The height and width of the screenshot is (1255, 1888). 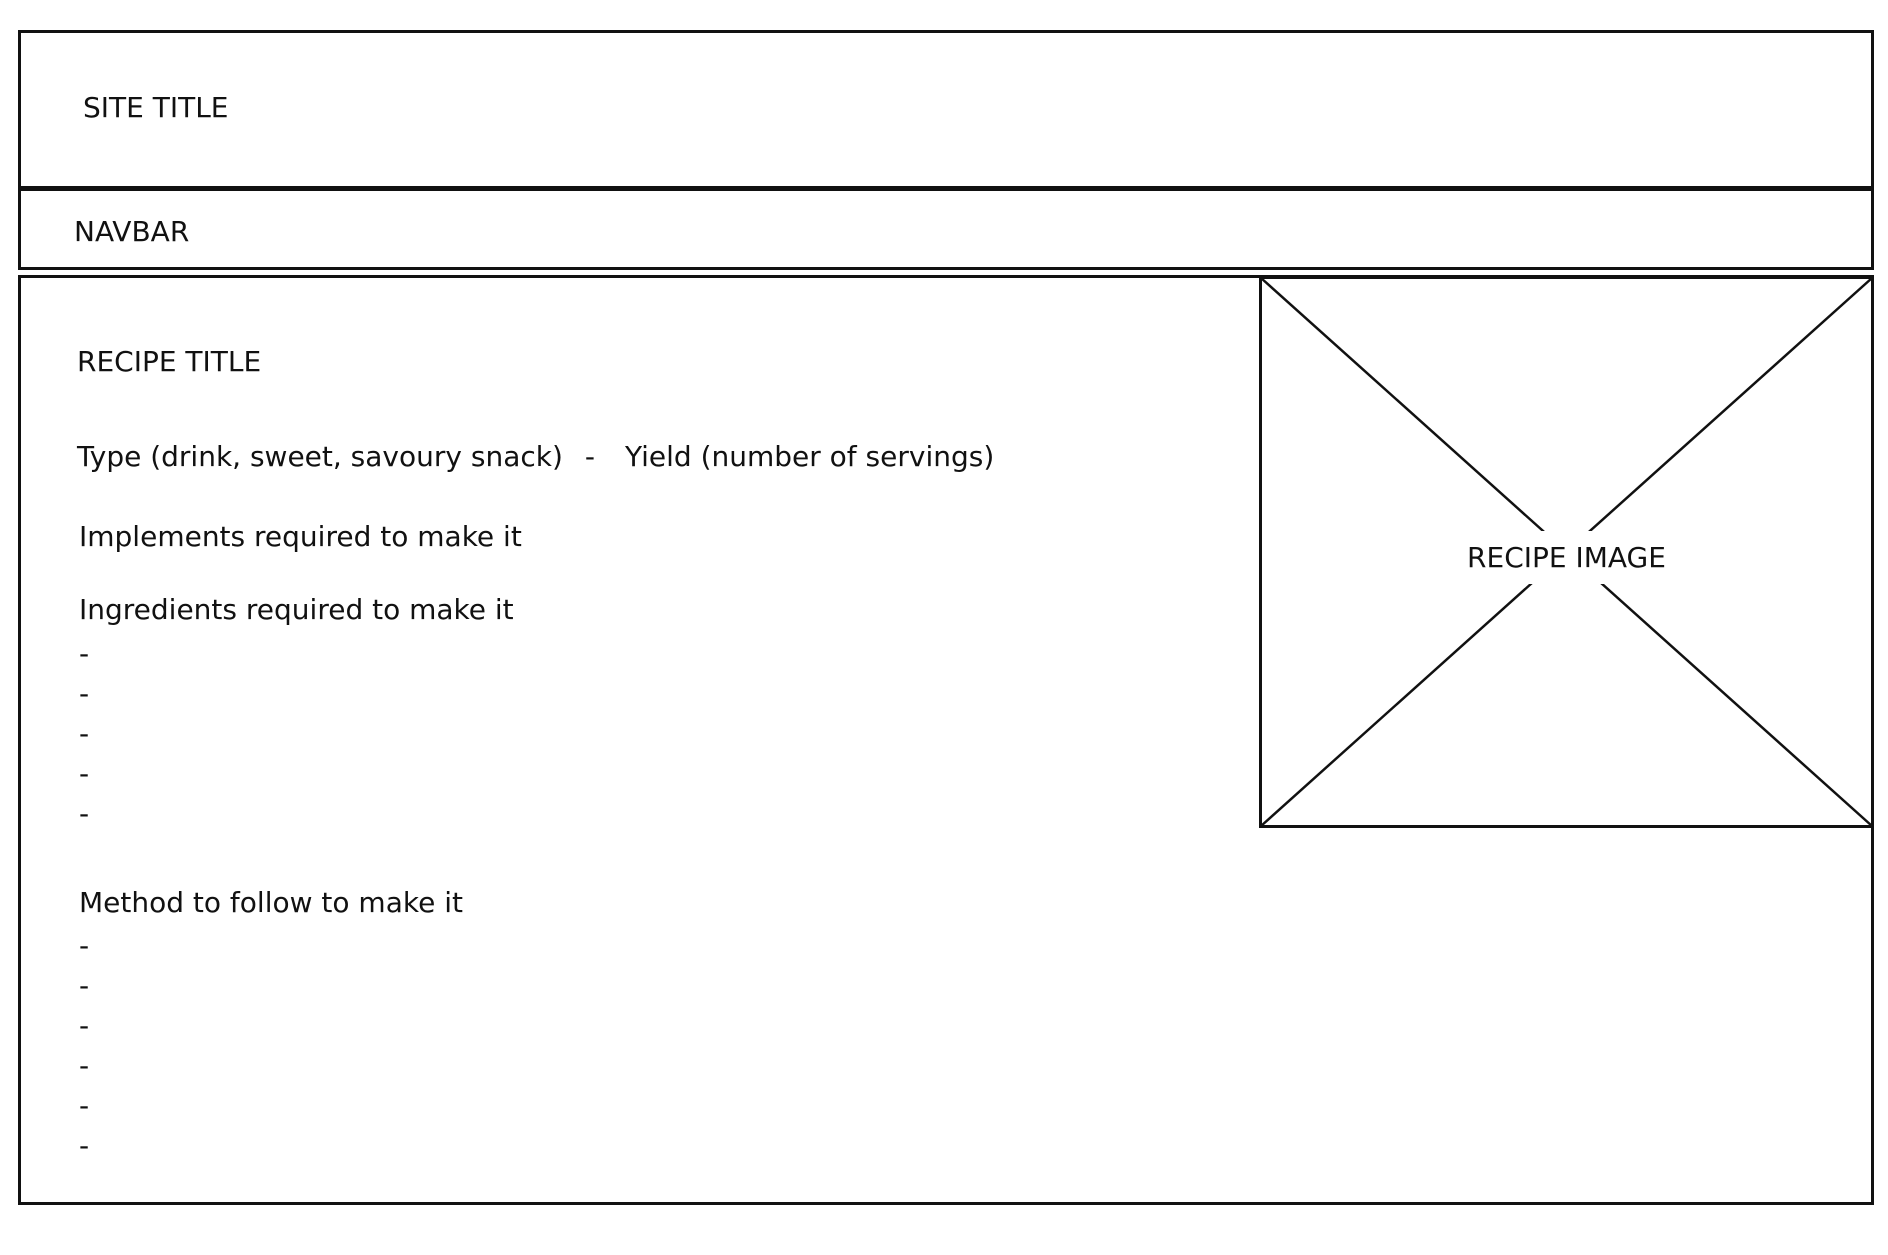 I want to click on recipe-title: RECIPE TITLE, so click(x=169, y=361).